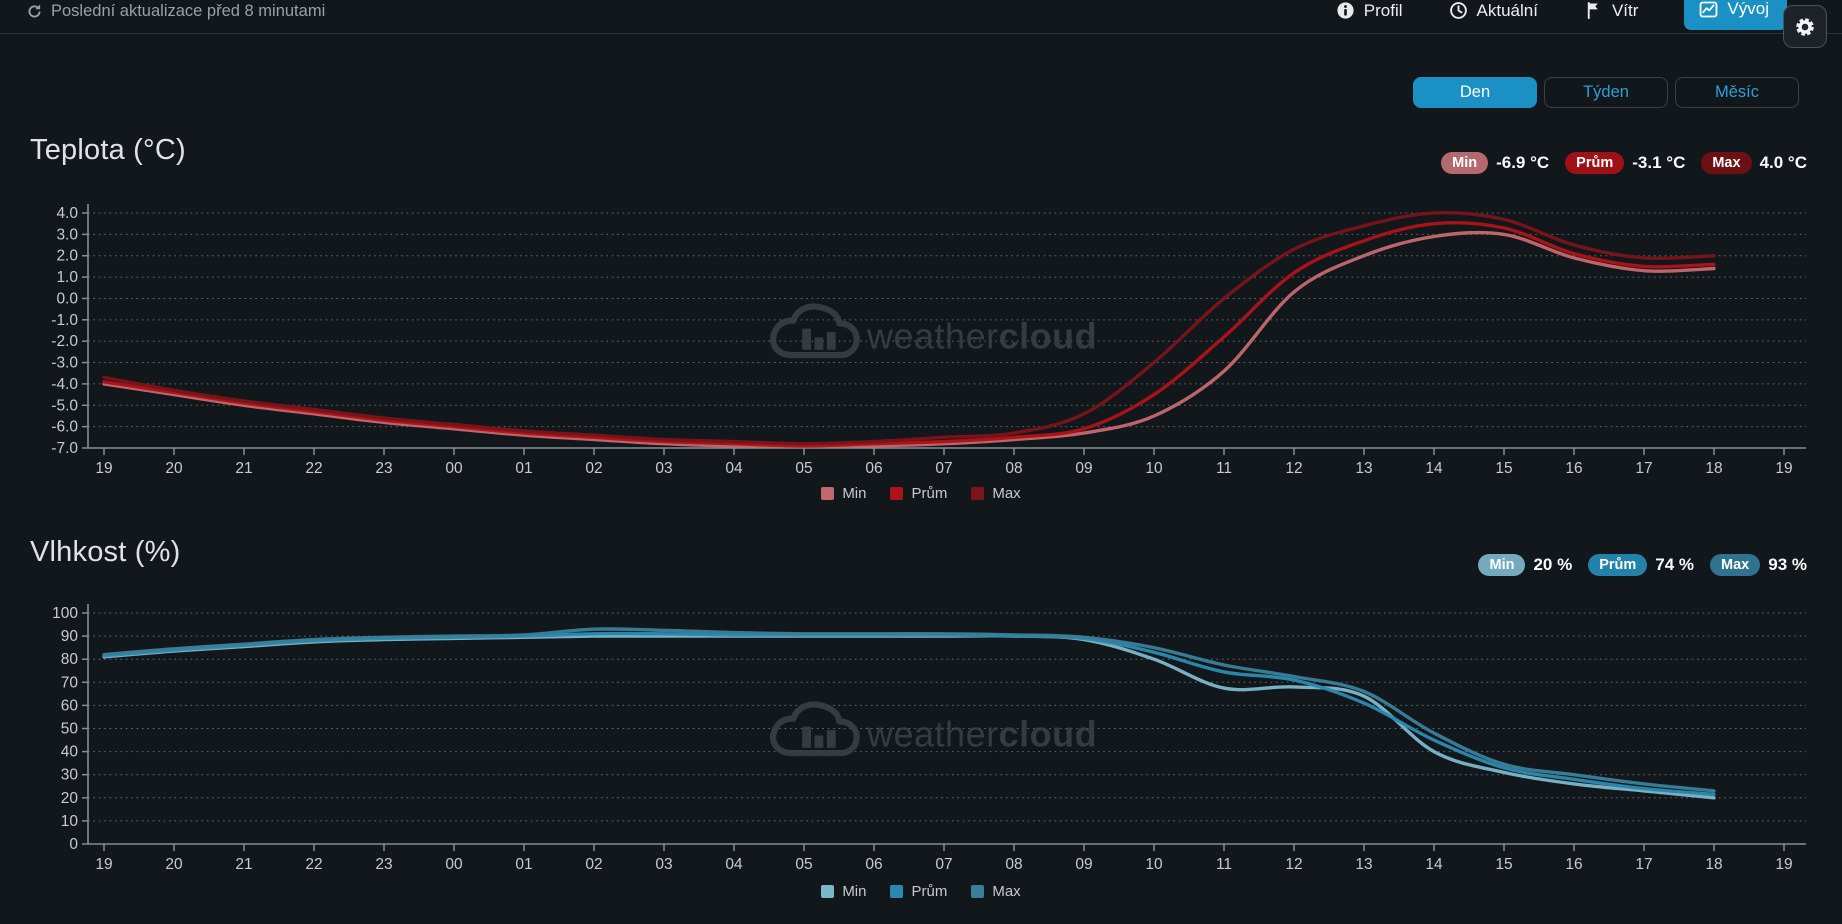 Image resolution: width=1842 pixels, height=924 pixels. I want to click on top-nav: Profil Aktuální Vítr Vývoj, so click(1561, 15).